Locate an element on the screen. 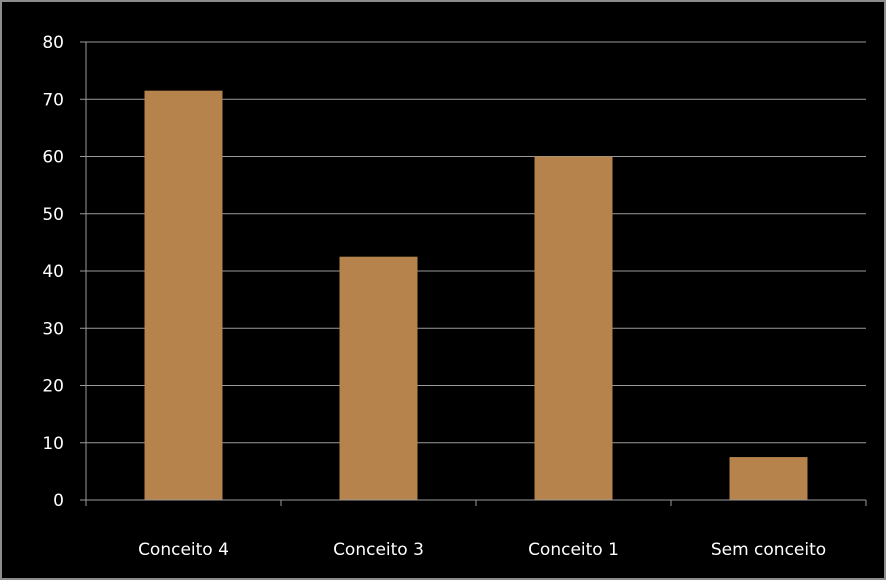 The width and height of the screenshot is (886, 582). y-tick-label: 50 is located at coordinates (53, 215).